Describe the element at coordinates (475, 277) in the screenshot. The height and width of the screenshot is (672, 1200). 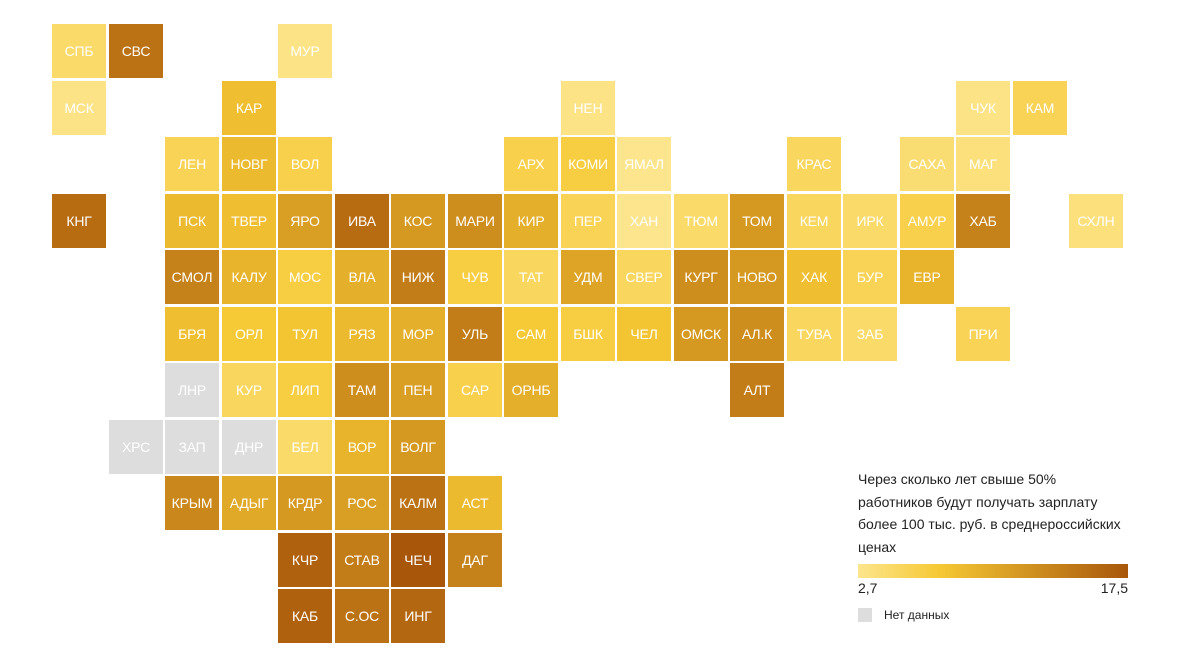
I see `region-tile: ЧУВ` at that location.